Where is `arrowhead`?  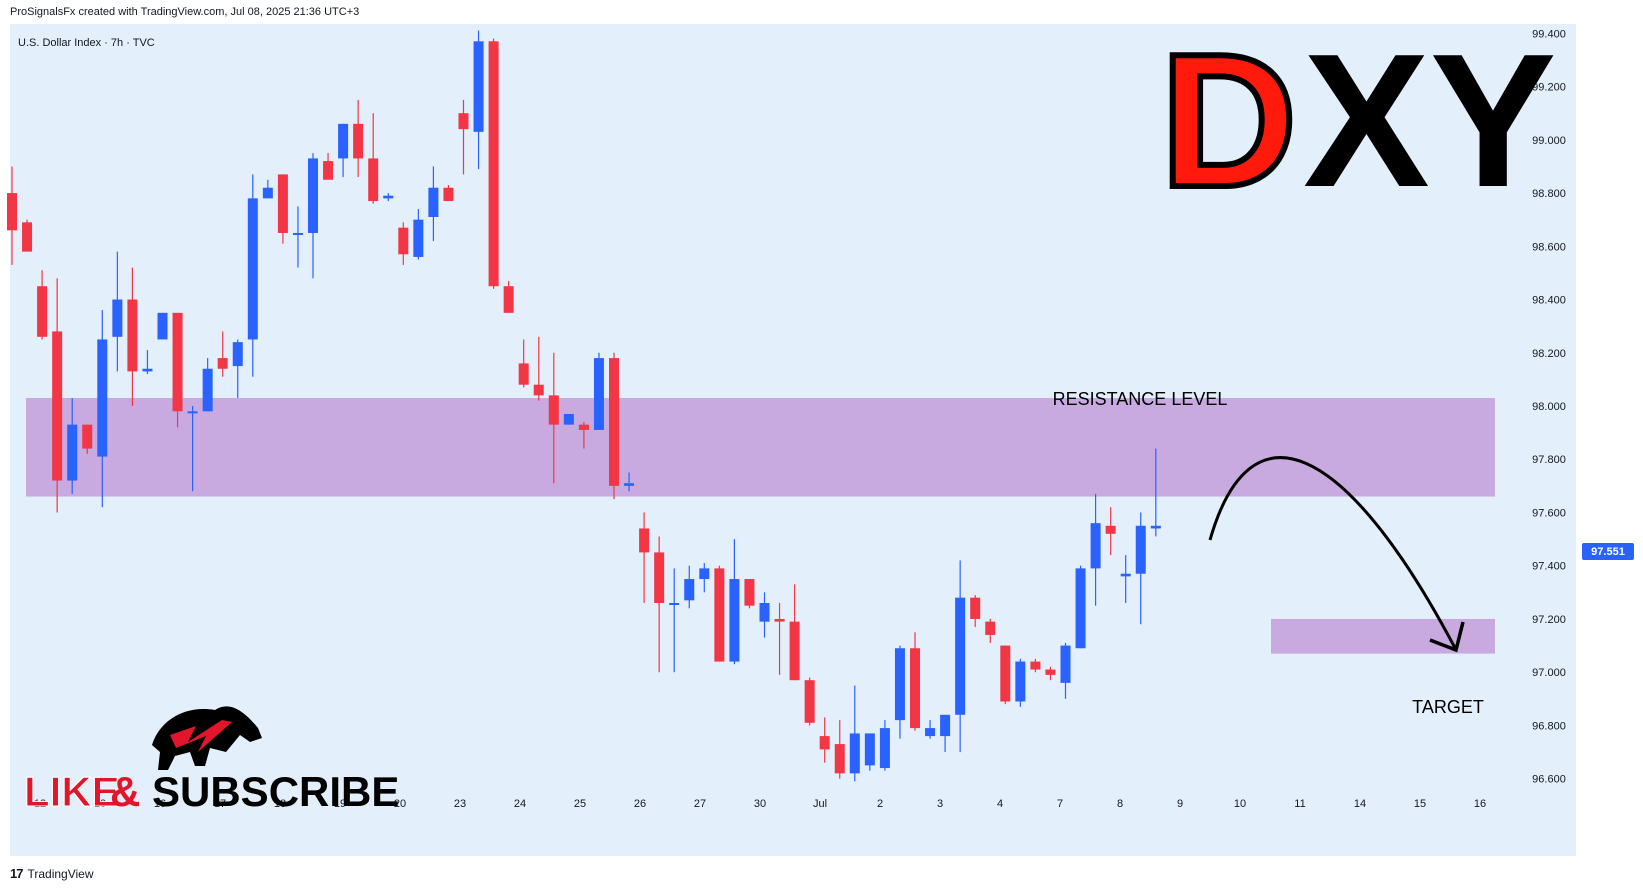 arrowhead is located at coordinates (1447, 637).